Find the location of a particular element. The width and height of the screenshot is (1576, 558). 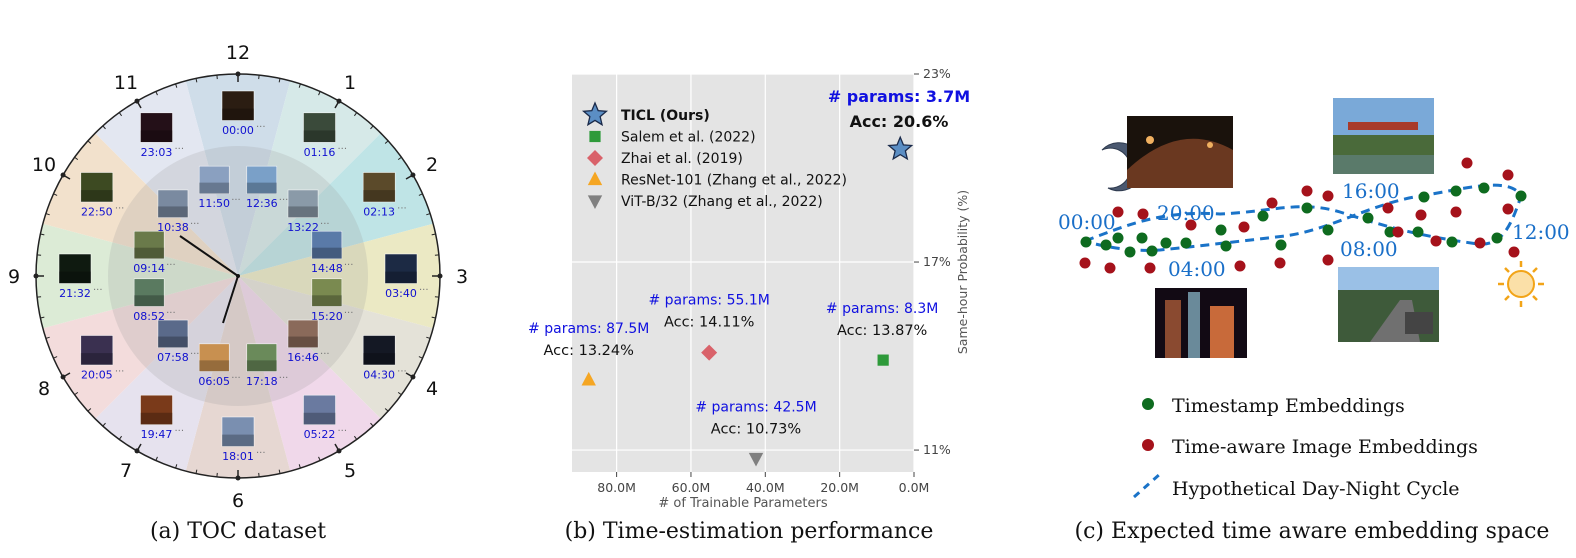

photo-time-label: 12:36 is located at coordinates (262, 203).